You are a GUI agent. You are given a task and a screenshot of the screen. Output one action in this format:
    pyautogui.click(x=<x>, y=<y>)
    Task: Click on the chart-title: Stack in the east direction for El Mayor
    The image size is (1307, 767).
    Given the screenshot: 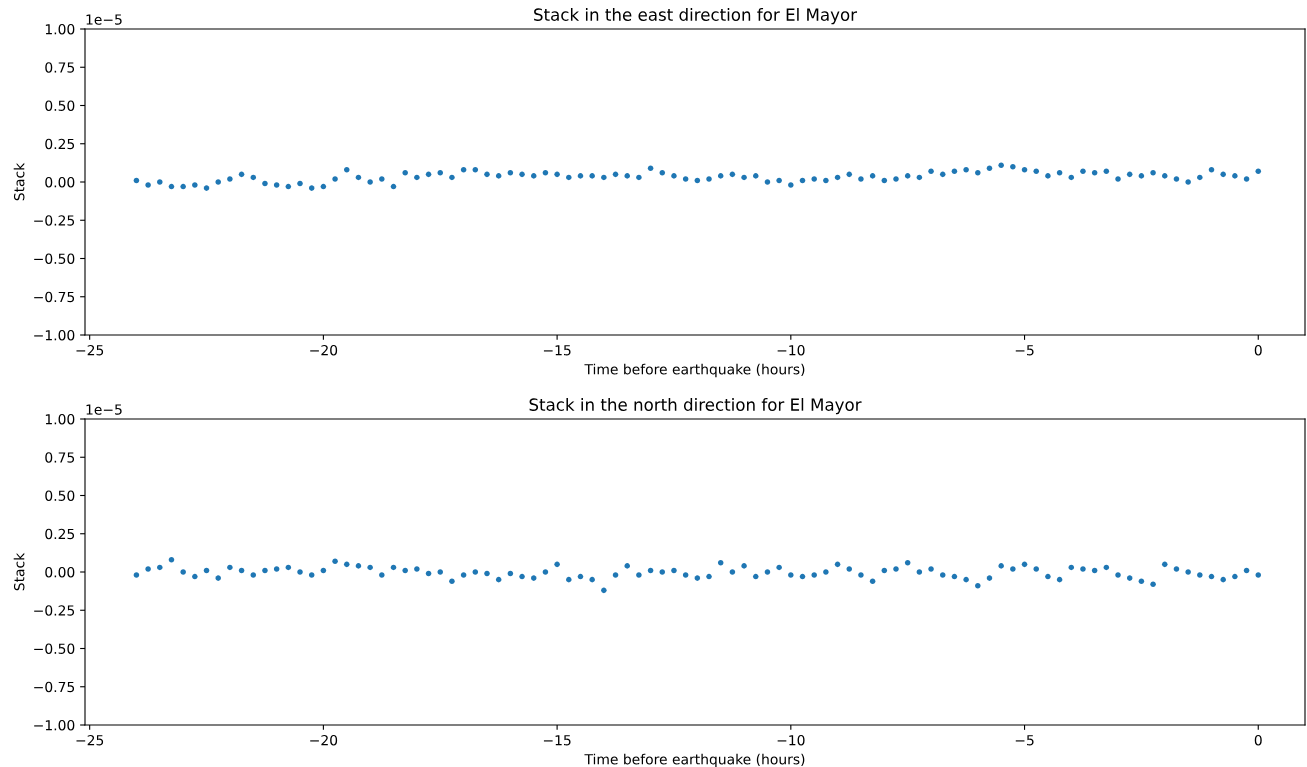 What is the action you would take?
    pyautogui.click(x=696, y=16)
    